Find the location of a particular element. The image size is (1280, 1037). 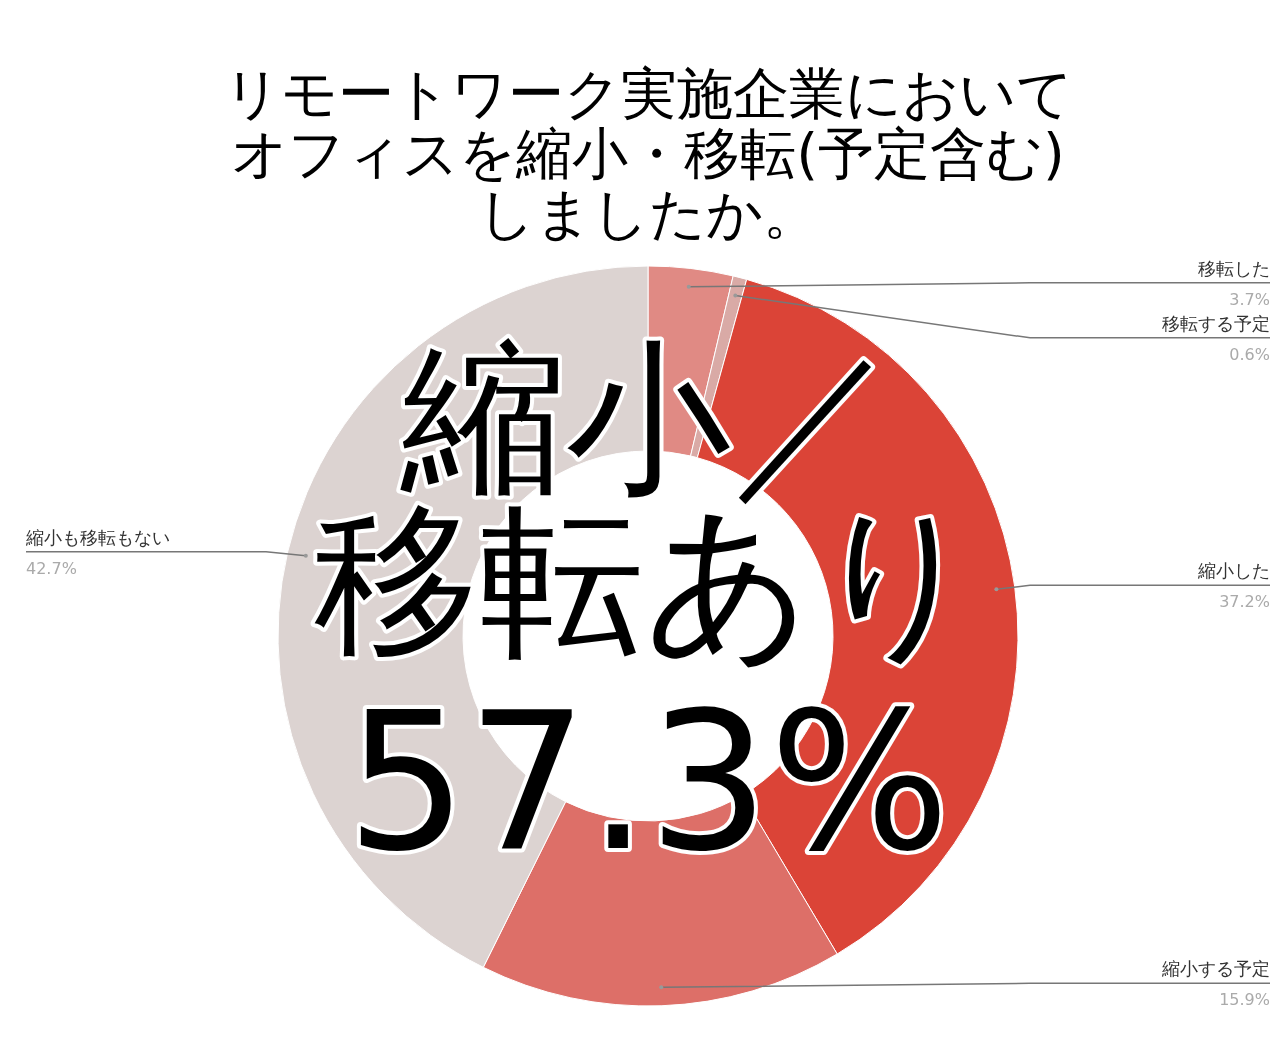

data-label: 37.2% is located at coordinates (1244, 602).